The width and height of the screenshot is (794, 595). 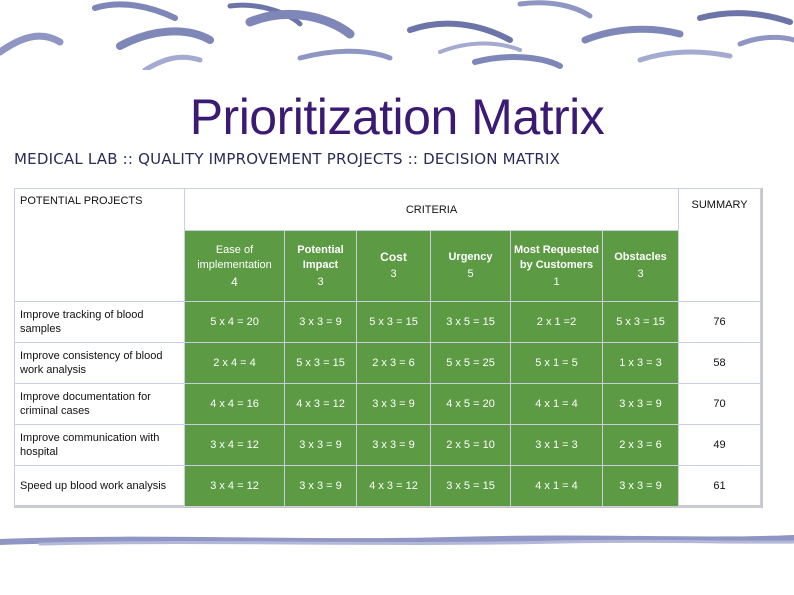 What do you see at coordinates (720, 363) in the screenshot?
I see `summary-value: 58` at bounding box center [720, 363].